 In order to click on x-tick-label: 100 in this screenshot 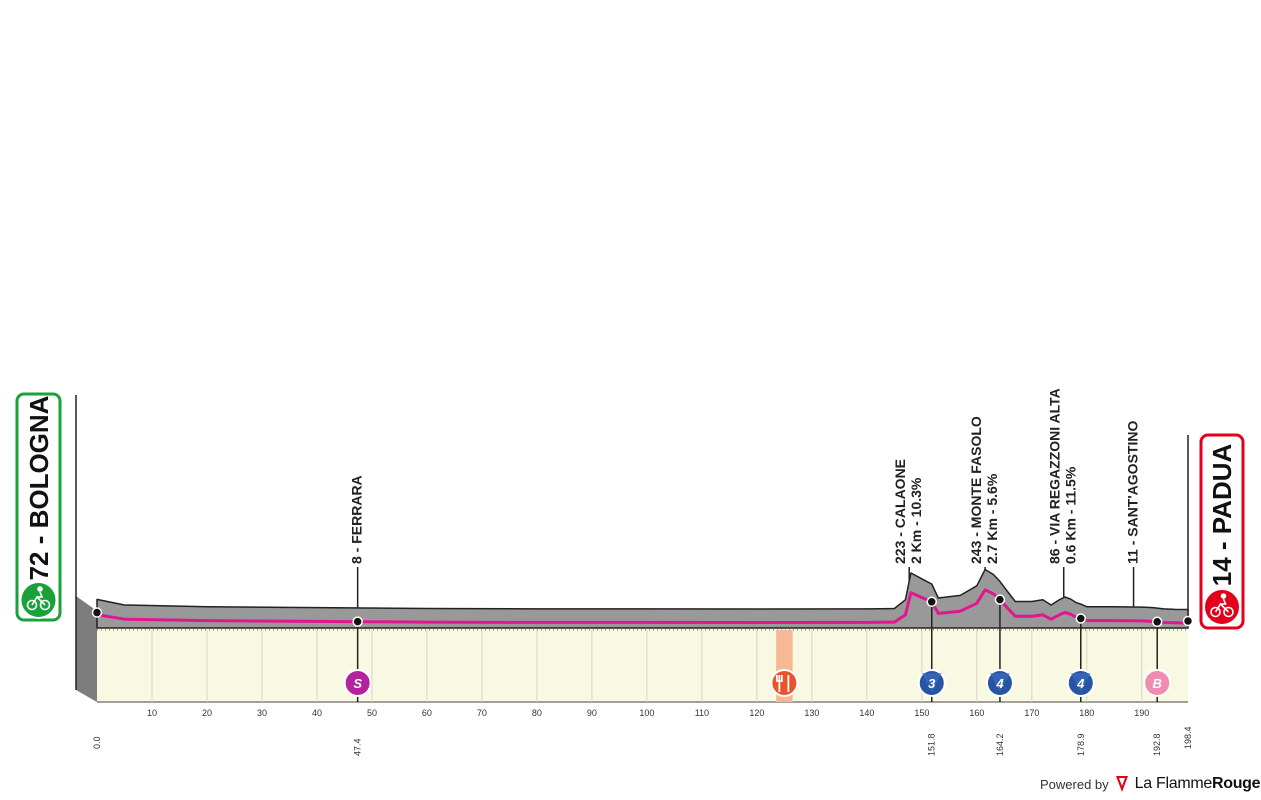, I will do `click(646, 713)`.